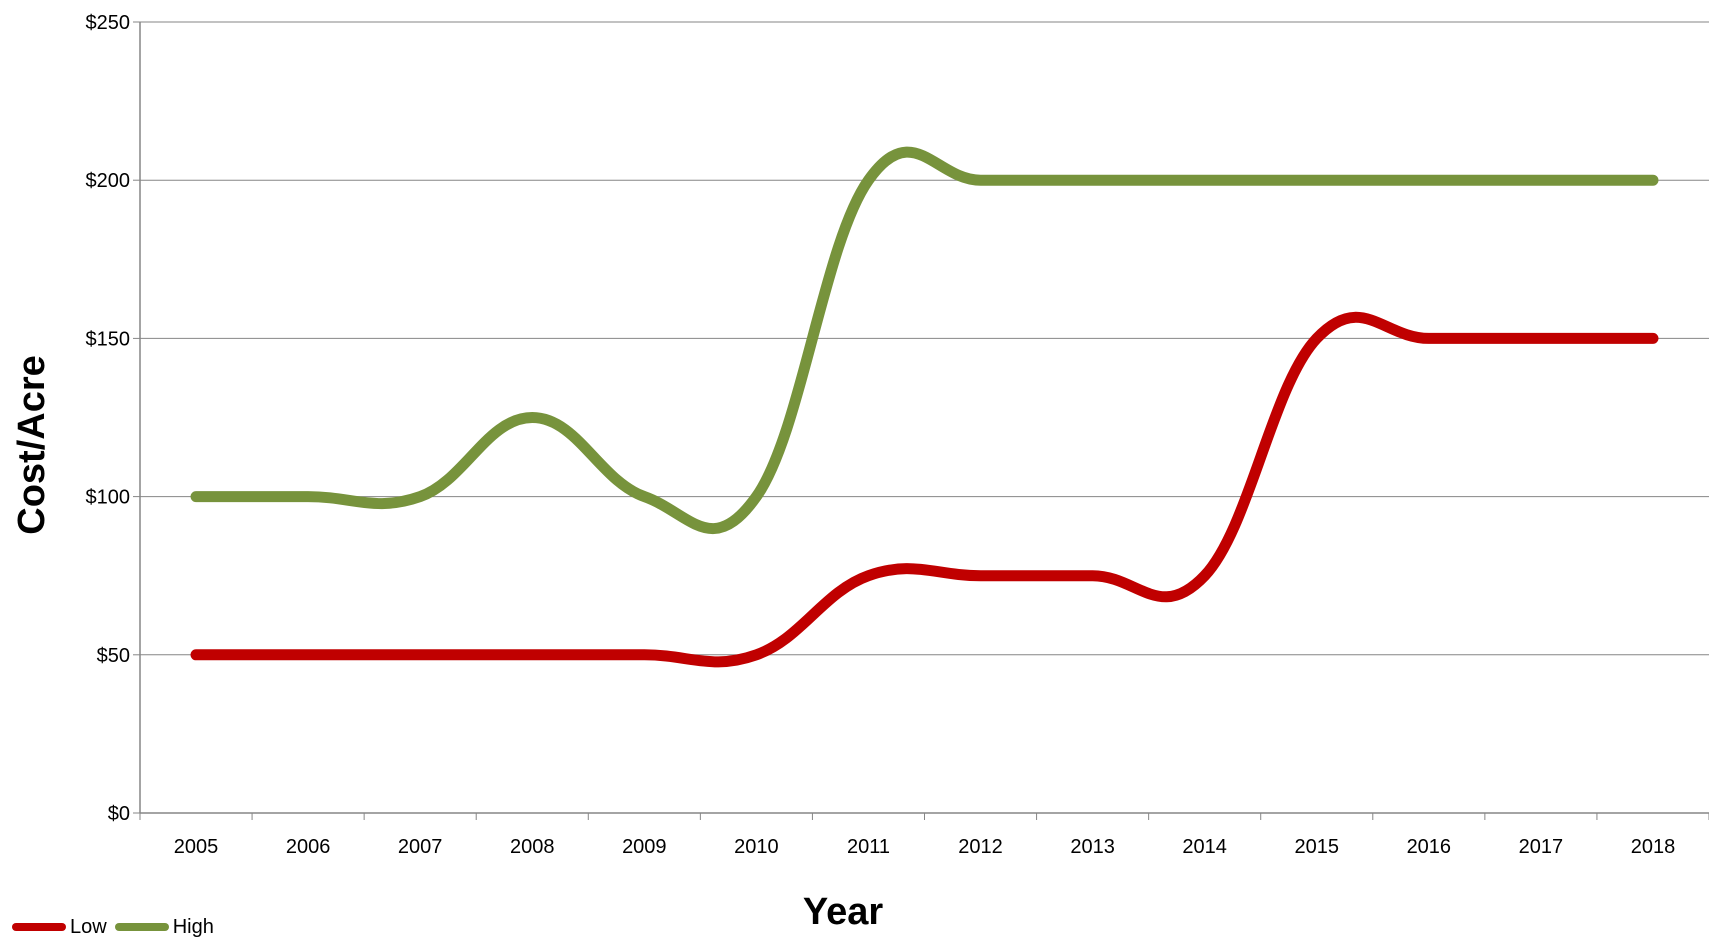 The height and width of the screenshot is (943, 1709). I want to click on legend-label-high: High, so click(193, 926).